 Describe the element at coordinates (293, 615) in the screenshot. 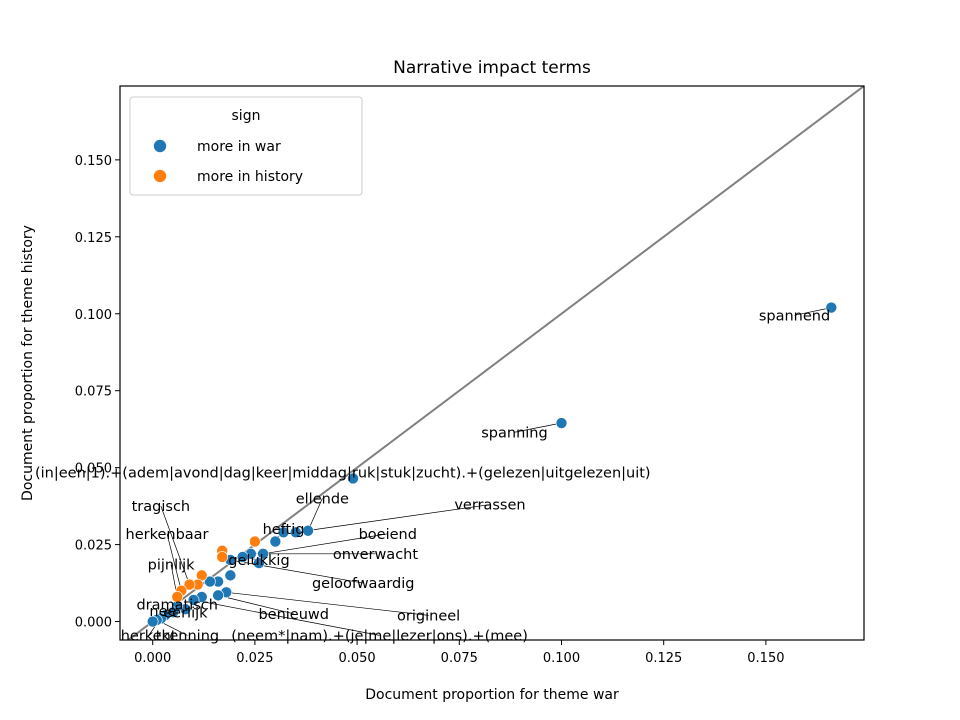

I see `point-label: benieuwd` at that location.